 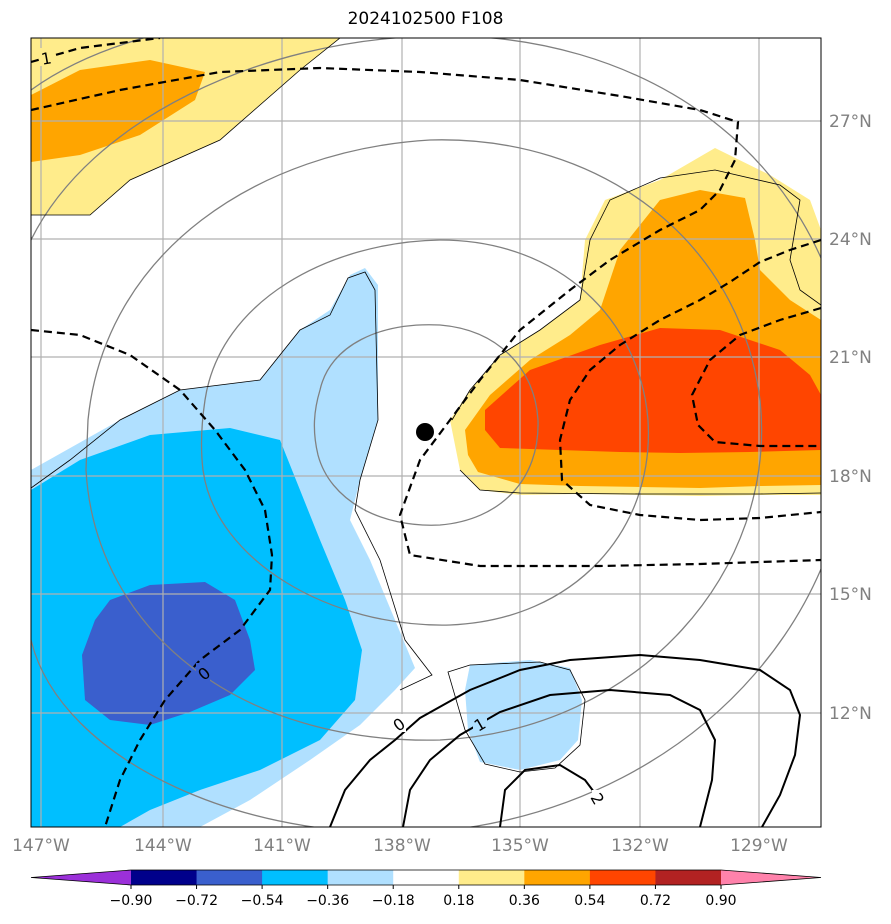 What do you see at coordinates (81, 877) in the screenshot?
I see `colorbar-extend-low` at bounding box center [81, 877].